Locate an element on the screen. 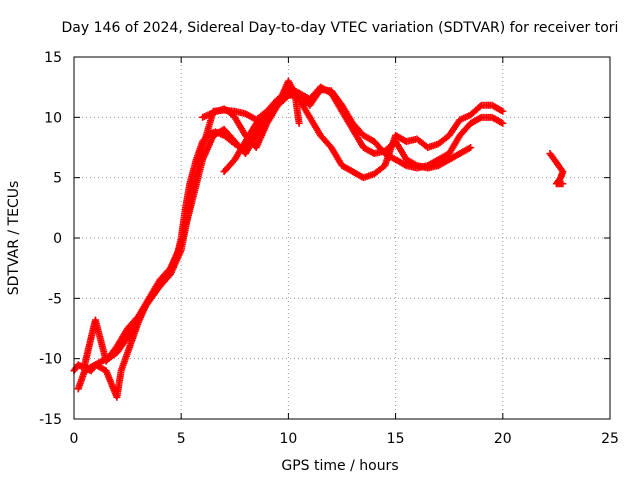  x-tick-label: 0 is located at coordinates (74, 439).